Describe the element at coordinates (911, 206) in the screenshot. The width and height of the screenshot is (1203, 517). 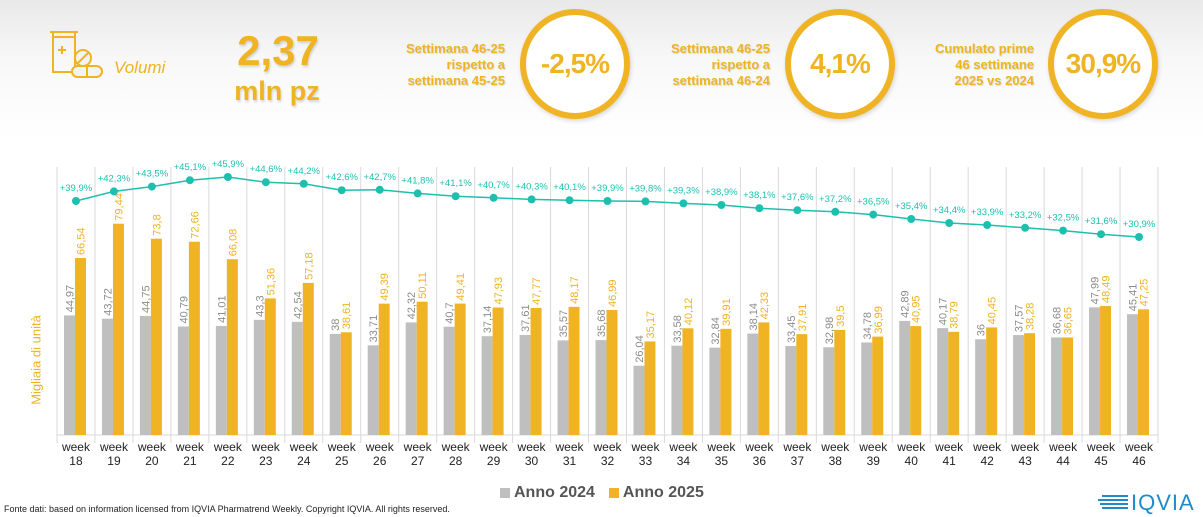
I see `growth-label: +35,4%` at that location.